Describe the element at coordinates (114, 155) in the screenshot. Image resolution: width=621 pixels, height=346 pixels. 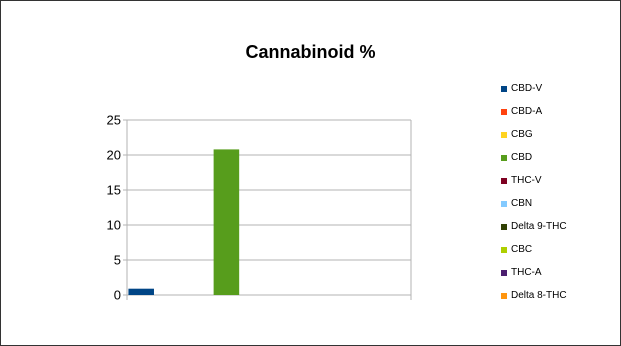
I see `y-tick-label: 20` at that location.